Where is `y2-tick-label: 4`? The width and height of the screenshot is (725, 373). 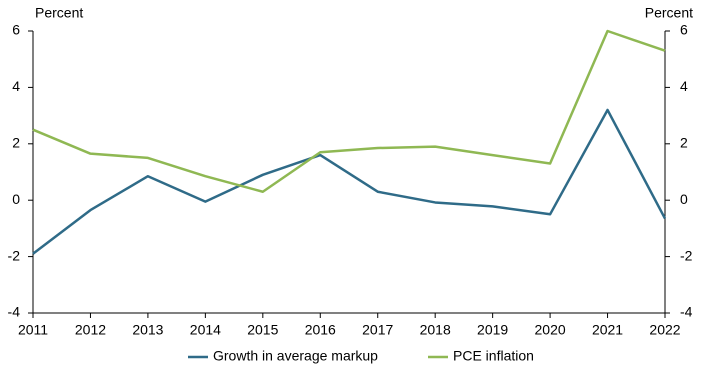
y2-tick-label: 4 is located at coordinates (684, 86).